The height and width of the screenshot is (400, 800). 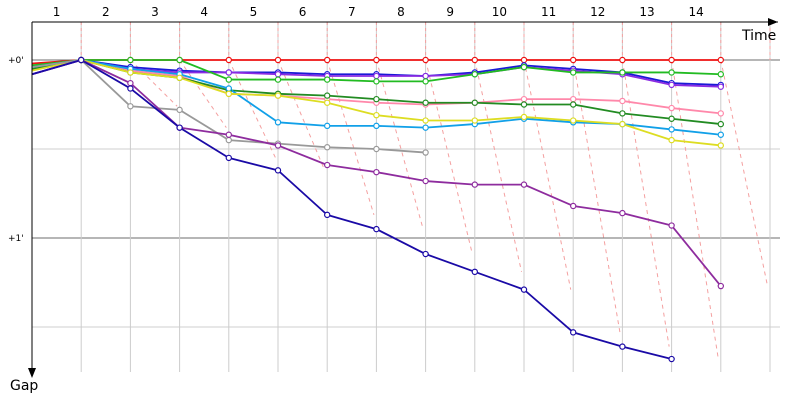 I want to click on x-tick-label: 14, so click(x=696, y=12).